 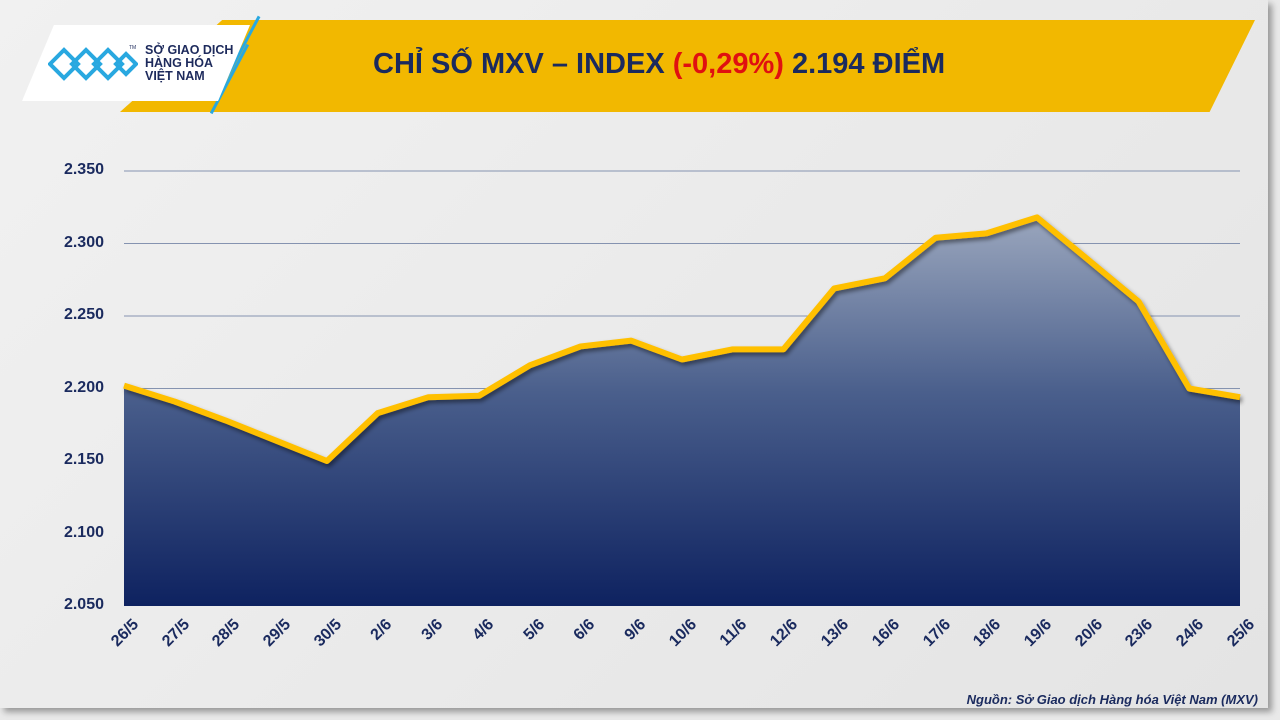 What do you see at coordinates (523, 64) in the screenshot?
I see `title-prefix: CHỈ SỐ MXV – INDEX` at bounding box center [523, 64].